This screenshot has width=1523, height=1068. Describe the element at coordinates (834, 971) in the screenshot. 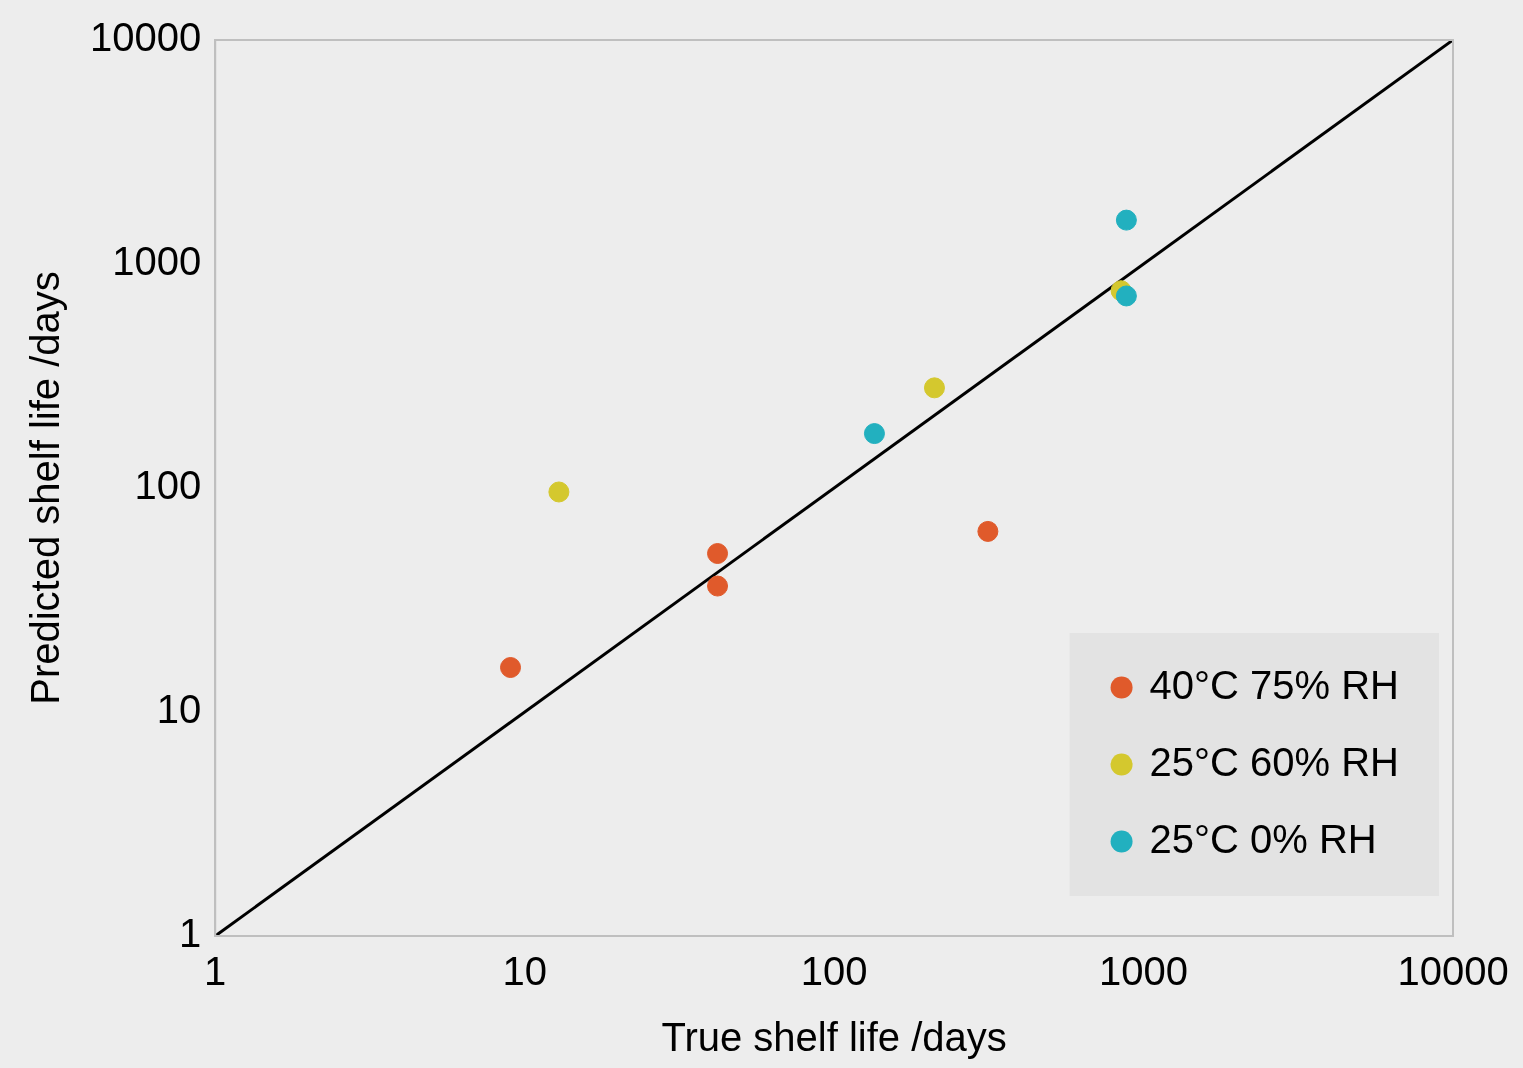

I see `x-tick-label: 100` at that location.